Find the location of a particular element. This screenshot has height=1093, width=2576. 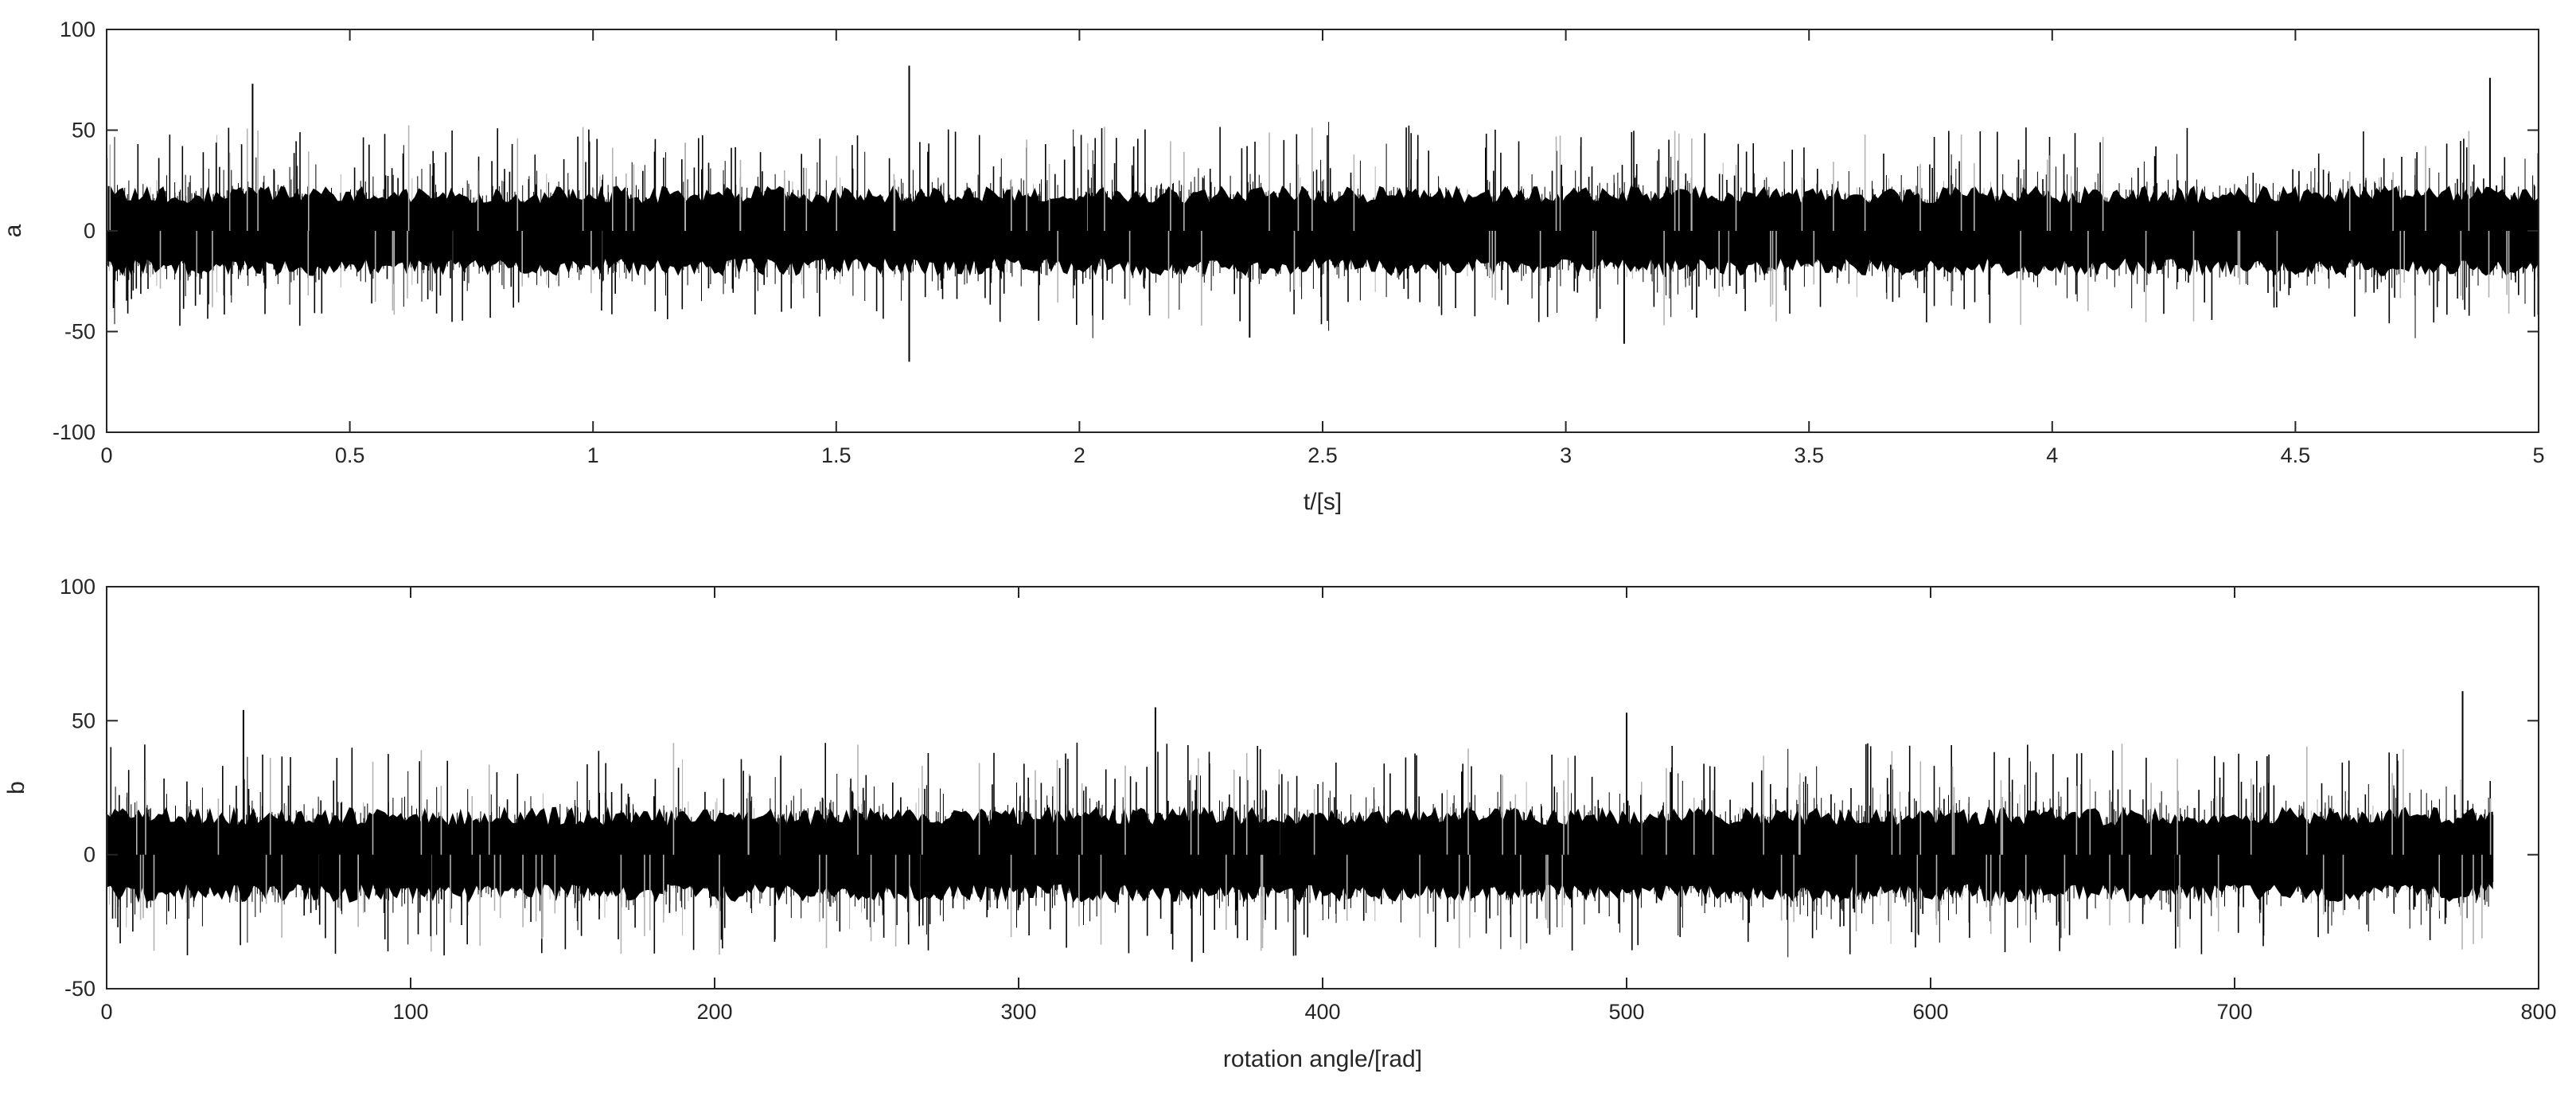

x-tick-label: 800 is located at coordinates (2538, 1012).